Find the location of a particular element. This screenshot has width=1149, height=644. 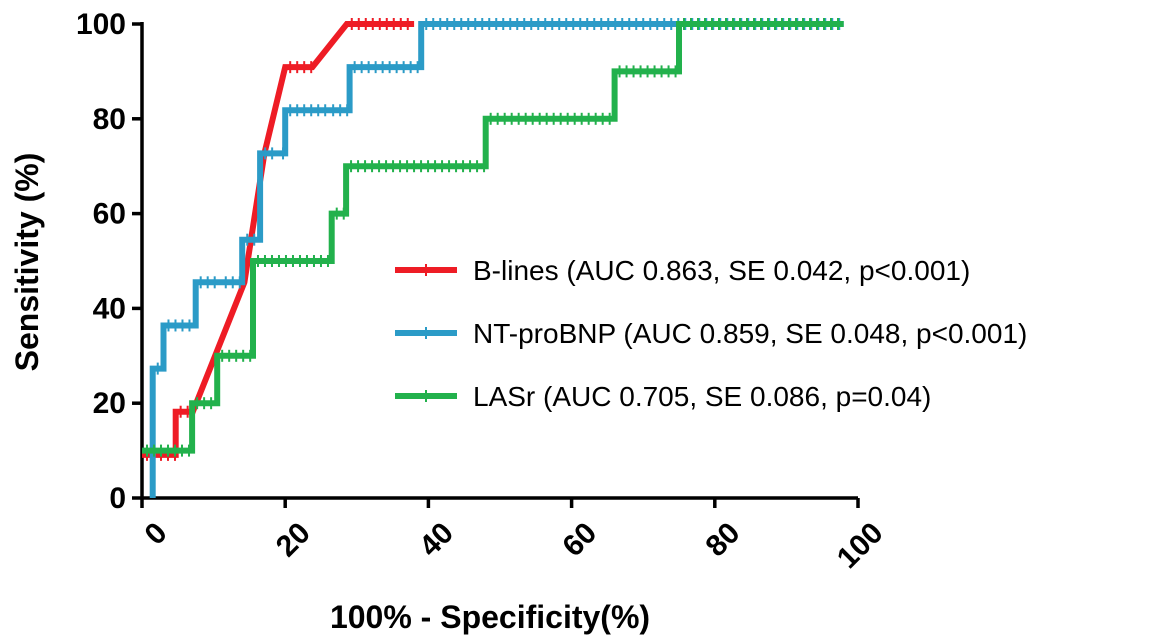

x-tick-label: 0 is located at coordinates (156, 533).